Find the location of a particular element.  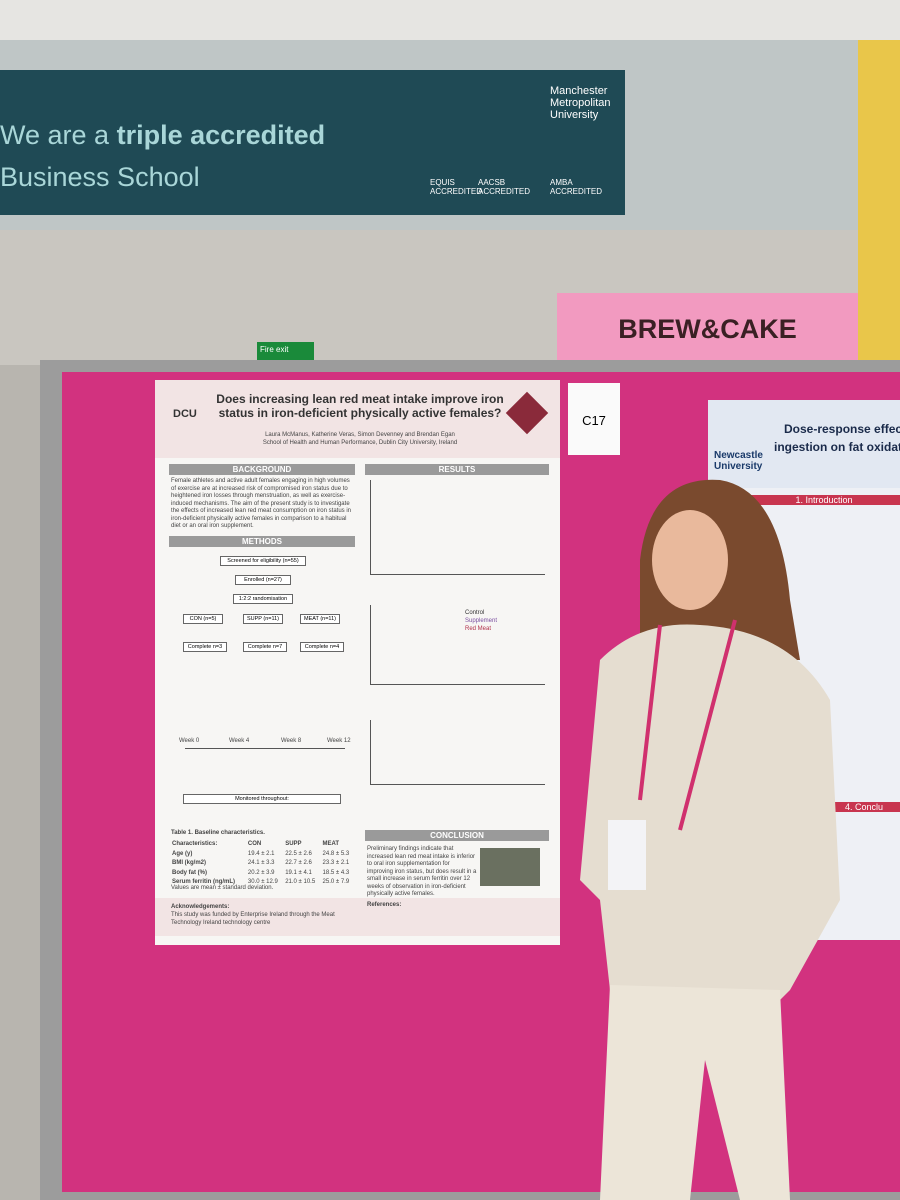

university-logo: Manchester Metropolitan University is located at coordinates (580, 103).